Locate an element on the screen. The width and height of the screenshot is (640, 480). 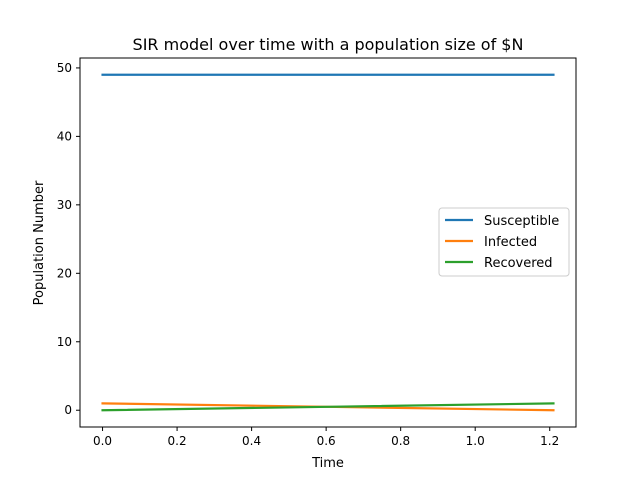
y-axis: 0 10 20 30 40 50 is located at coordinates (68, 239).